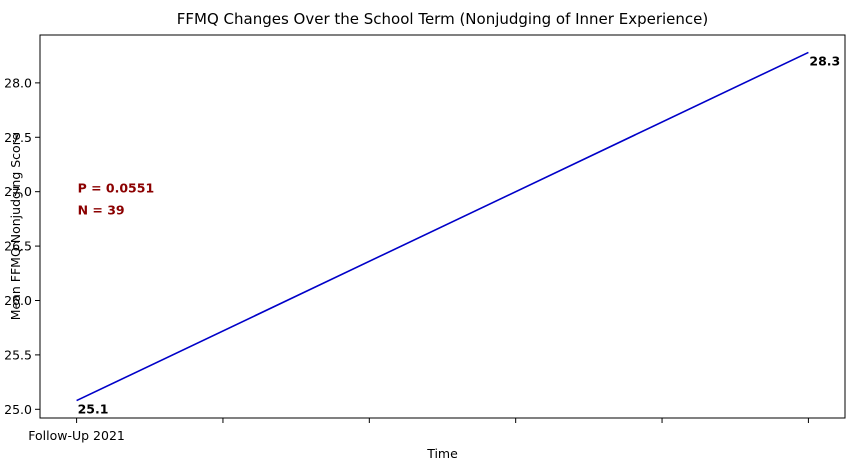 The height and width of the screenshot is (470, 855). Describe the element at coordinates (18, 137) in the screenshot. I see `y-tick-label: 27.5` at that location.